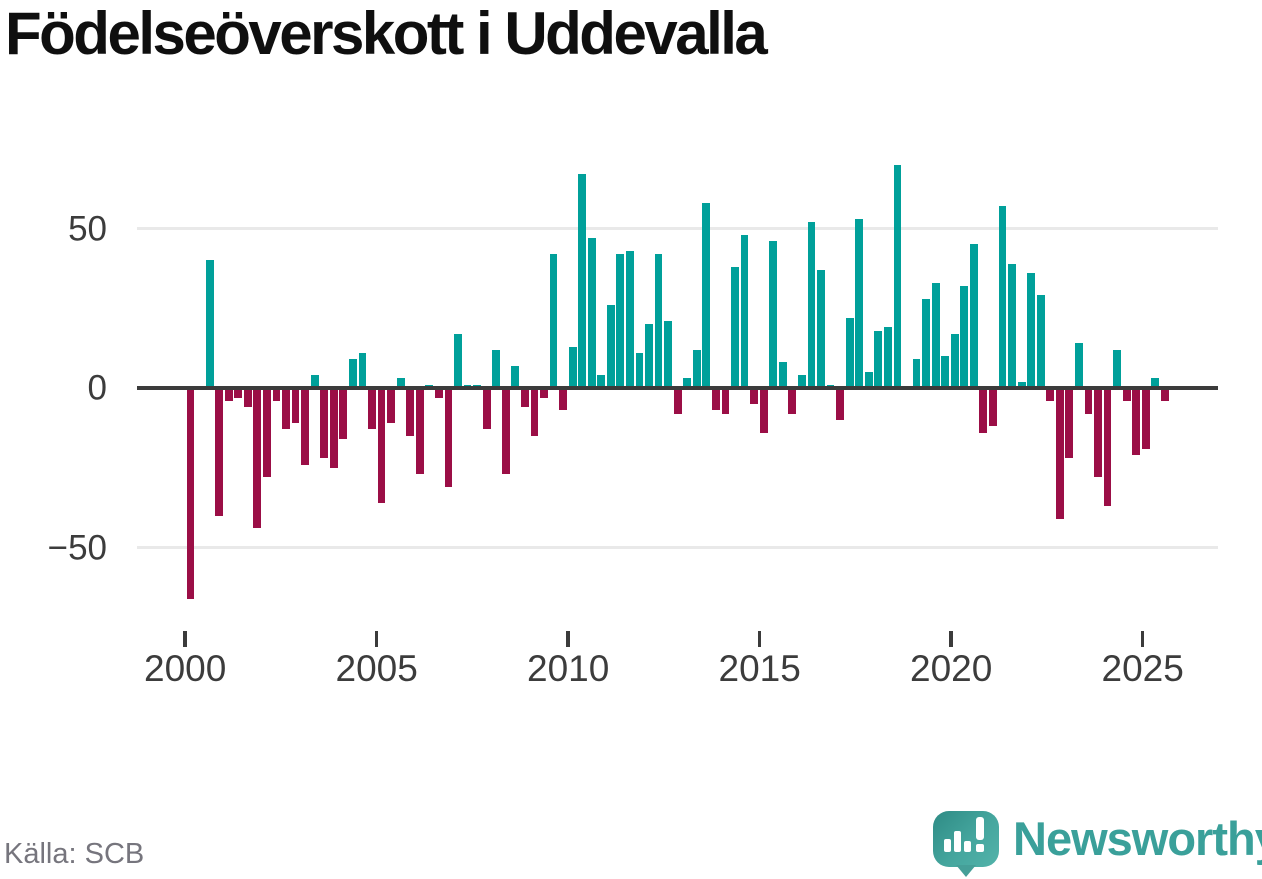 This screenshot has width=1262, height=879. I want to click on bar-2015Q4, so click(792, 401).